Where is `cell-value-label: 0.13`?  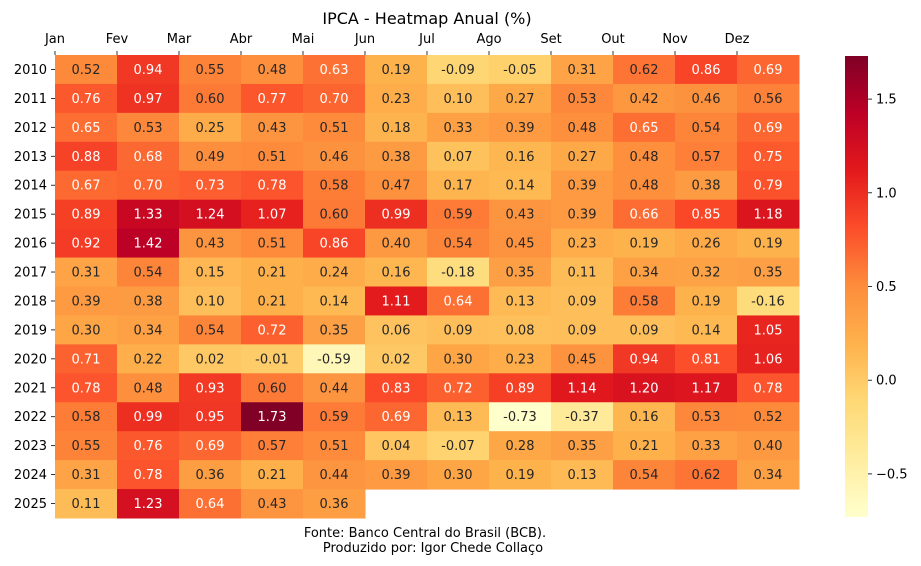 cell-value-label: 0.13 is located at coordinates (458, 417).